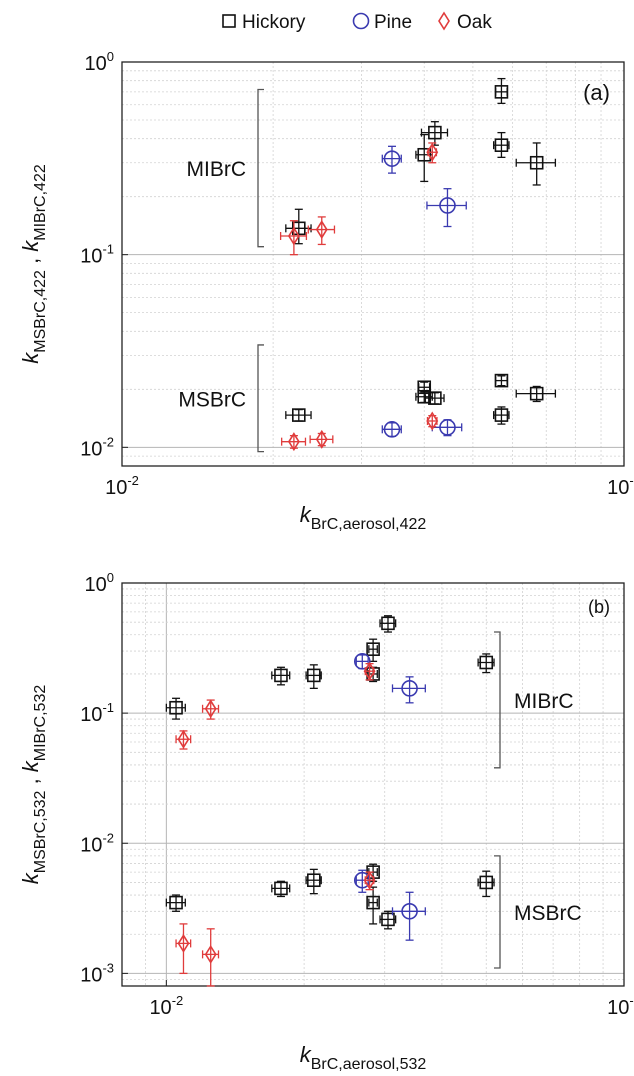 The height and width of the screenshot is (1076, 634). Describe the element at coordinates (229, 21) in the screenshot. I see `legend-marker-hickory` at that location.